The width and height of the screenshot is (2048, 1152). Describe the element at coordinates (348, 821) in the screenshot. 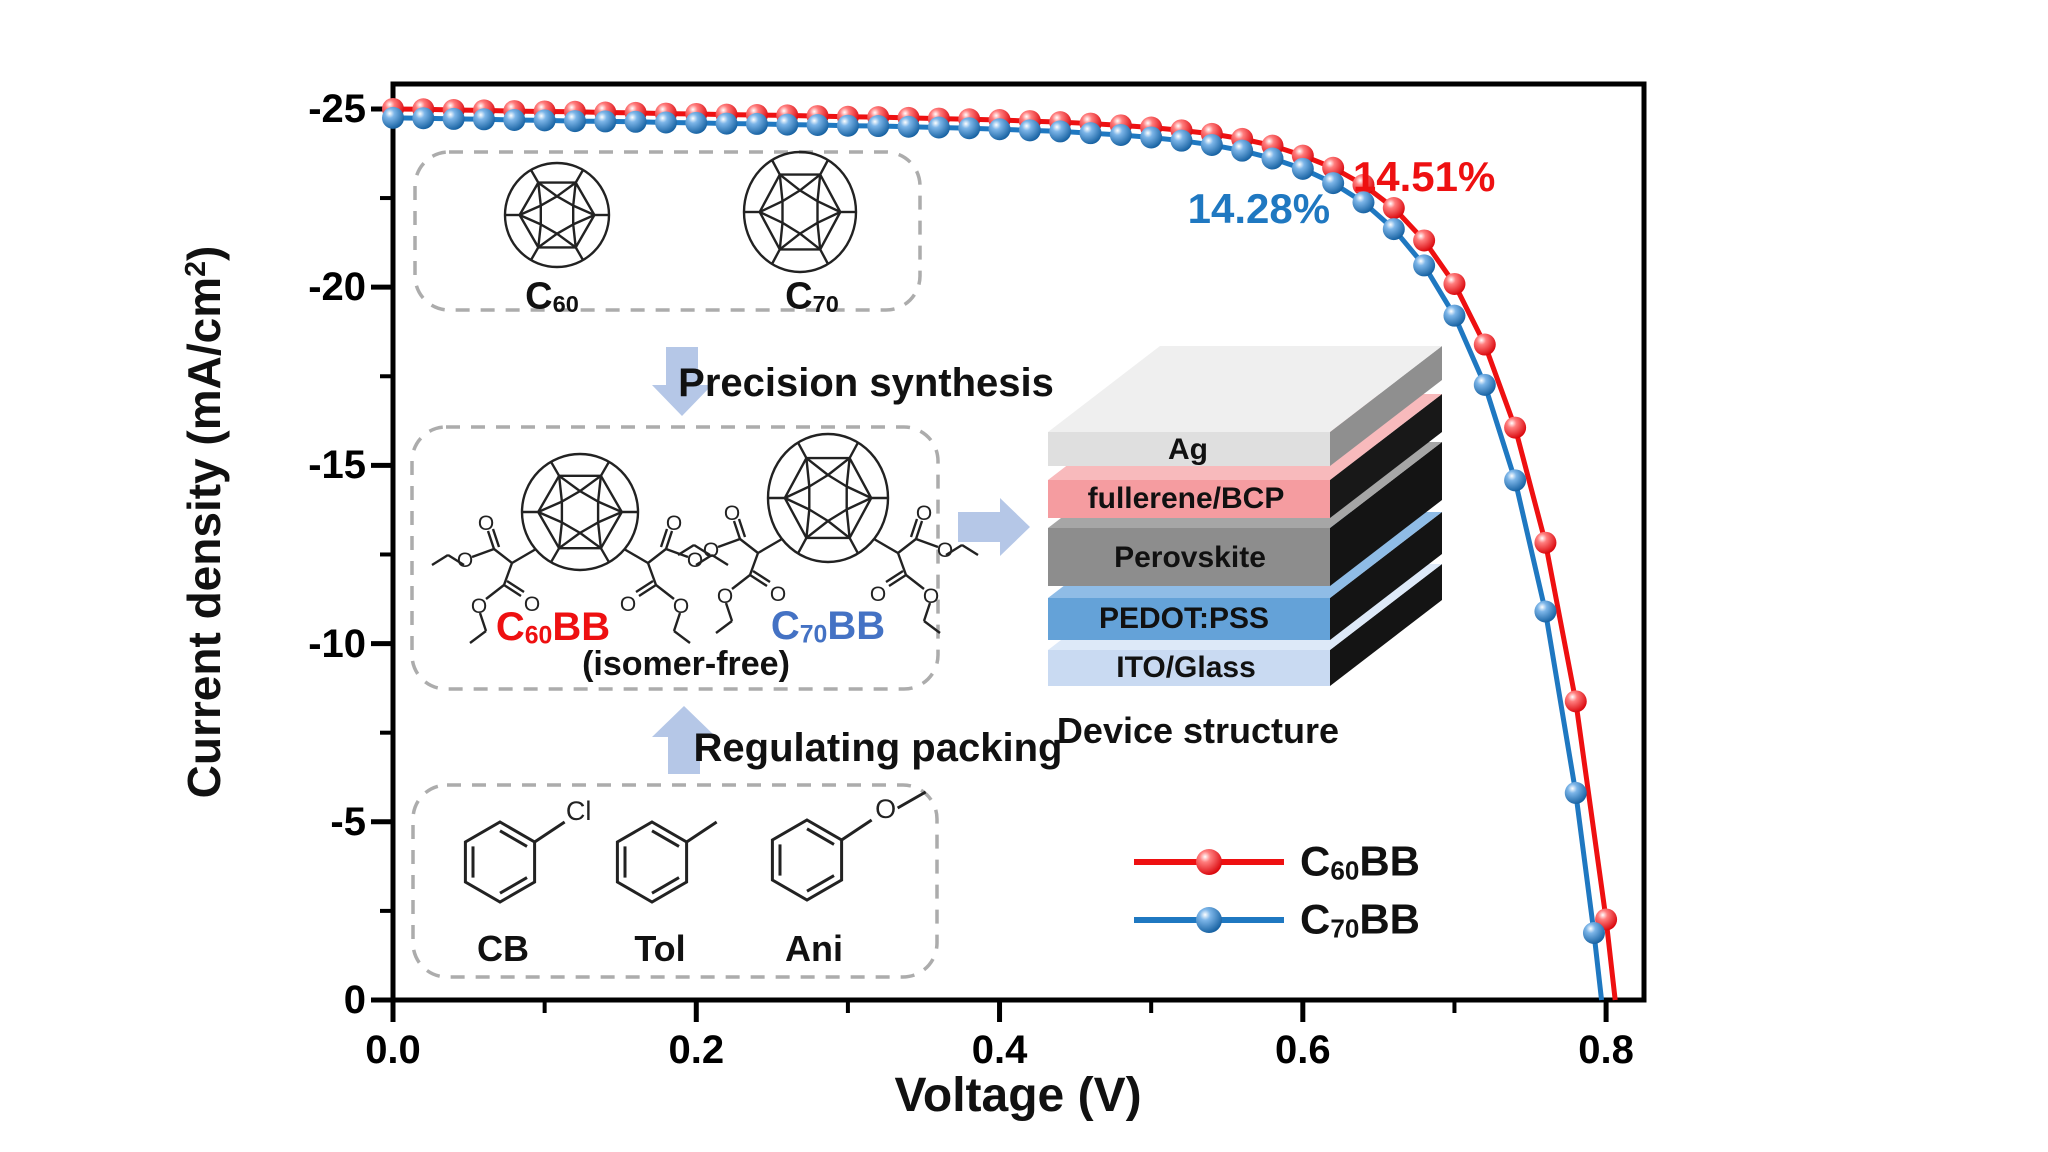

I see `y-tick-label: -5` at that location.